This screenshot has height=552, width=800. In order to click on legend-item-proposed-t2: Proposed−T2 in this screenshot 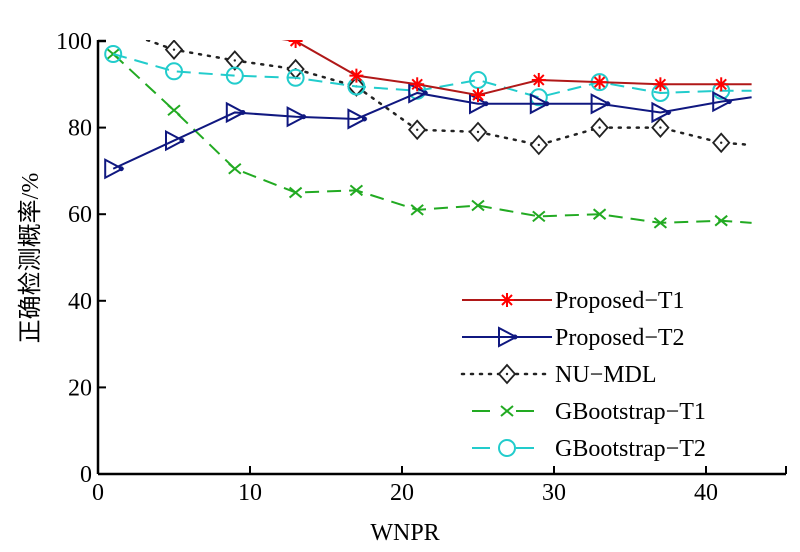, I will do `click(573, 338)`.